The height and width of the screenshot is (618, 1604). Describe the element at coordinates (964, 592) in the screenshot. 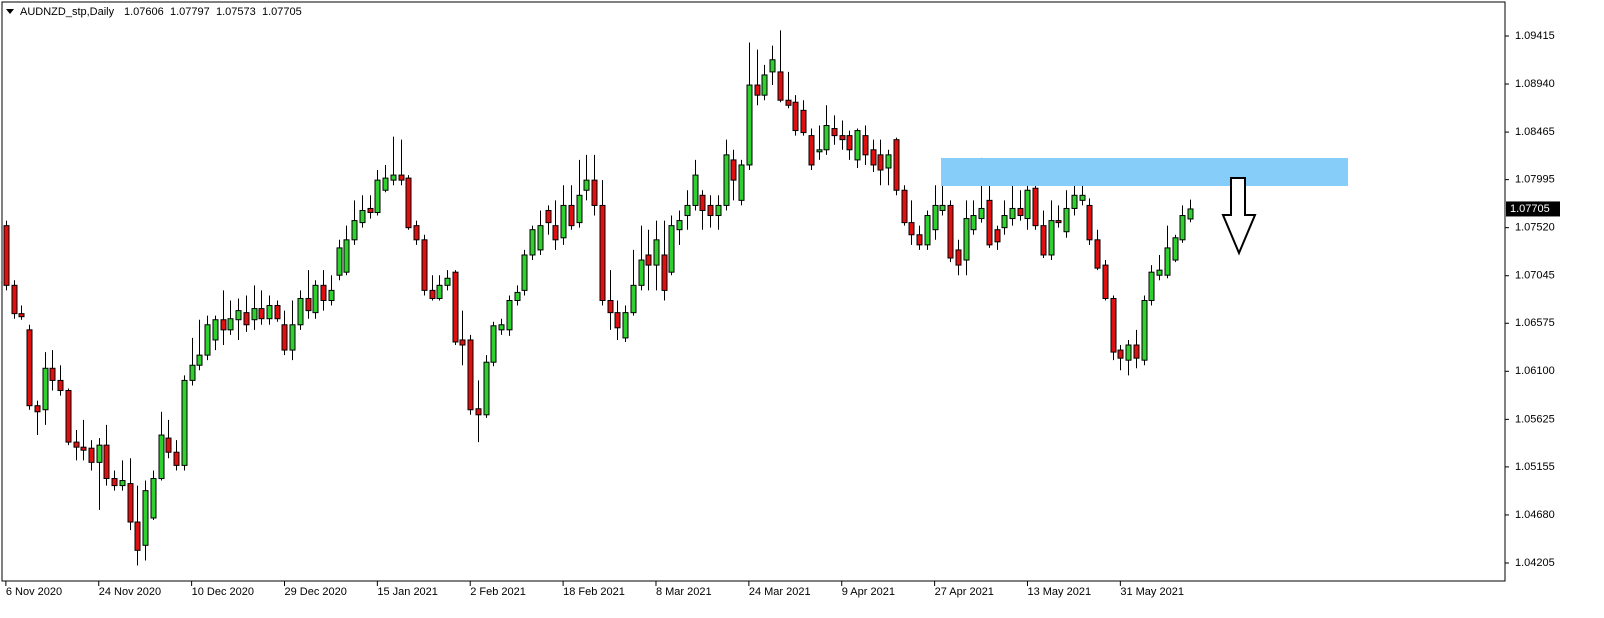

I see `x-tick-label: 27 Apr 2021` at that location.